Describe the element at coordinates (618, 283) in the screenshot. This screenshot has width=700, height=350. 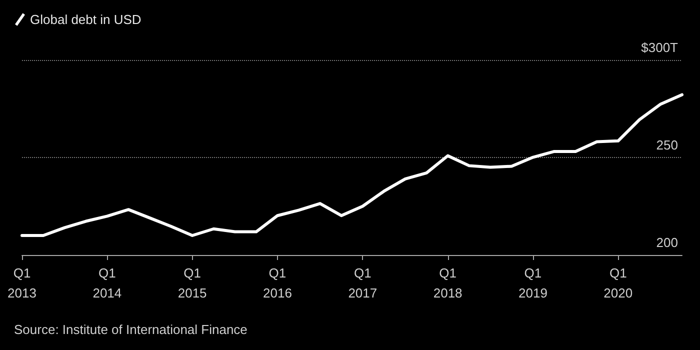
I see `x-tick-label: Q1 2020` at that location.